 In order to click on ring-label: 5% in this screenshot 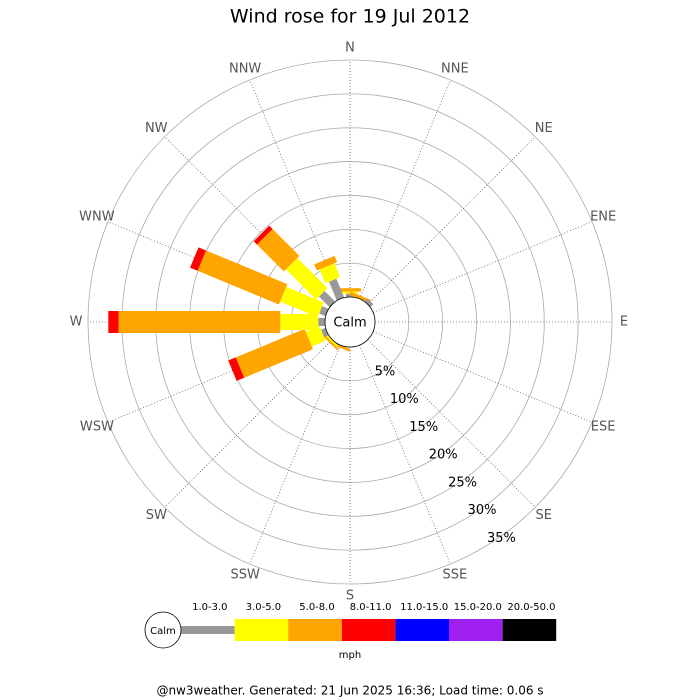, I will do `click(385, 371)`.